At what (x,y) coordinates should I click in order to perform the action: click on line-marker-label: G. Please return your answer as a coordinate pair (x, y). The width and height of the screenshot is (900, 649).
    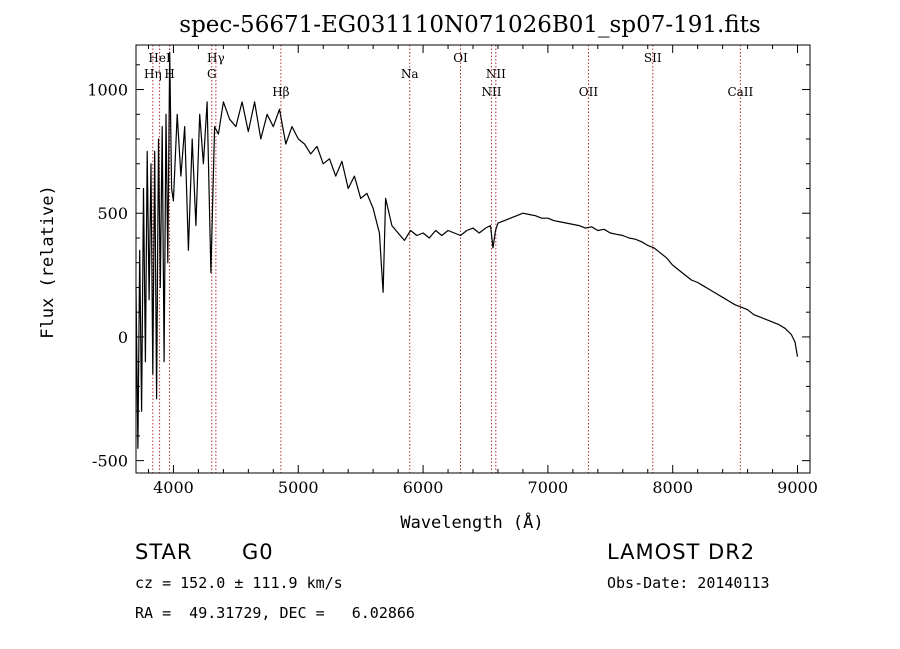
    Looking at the image, I should click on (212, 74).